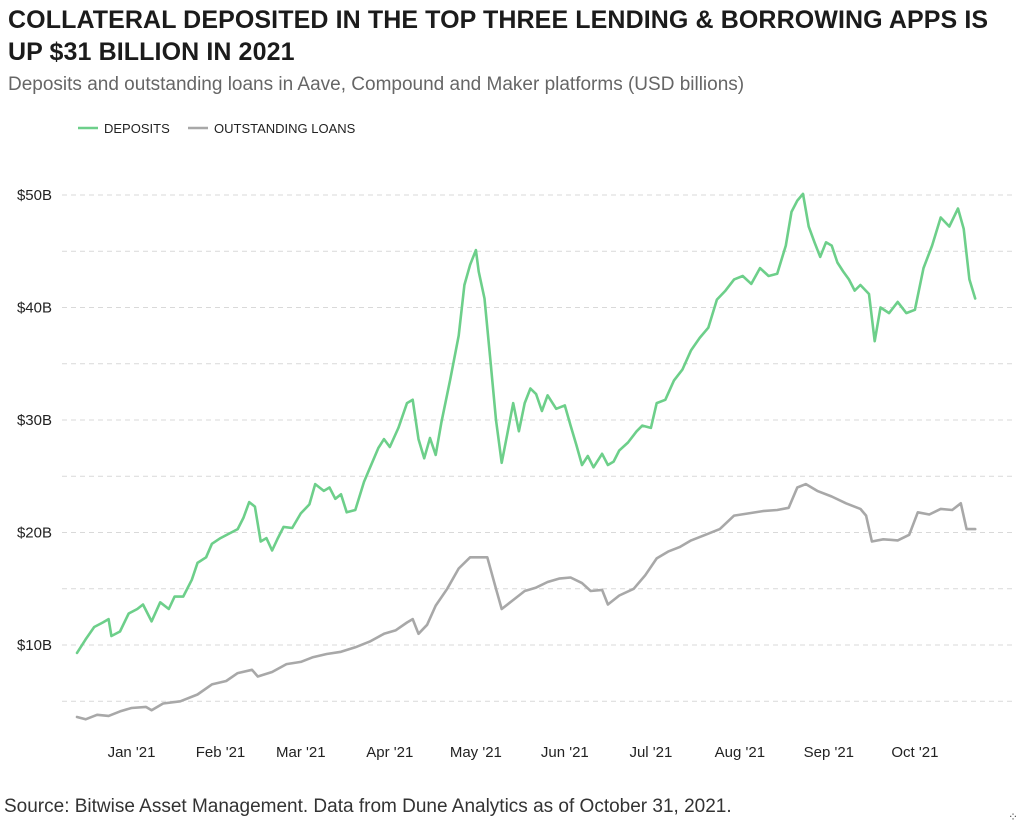 Image resolution: width=1024 pixels, height=824 pixels. What do you see at coordinates (221, 752) in the screenshot?
I see `x-tick-label: Feb '21` at bounding box center [221, 752].